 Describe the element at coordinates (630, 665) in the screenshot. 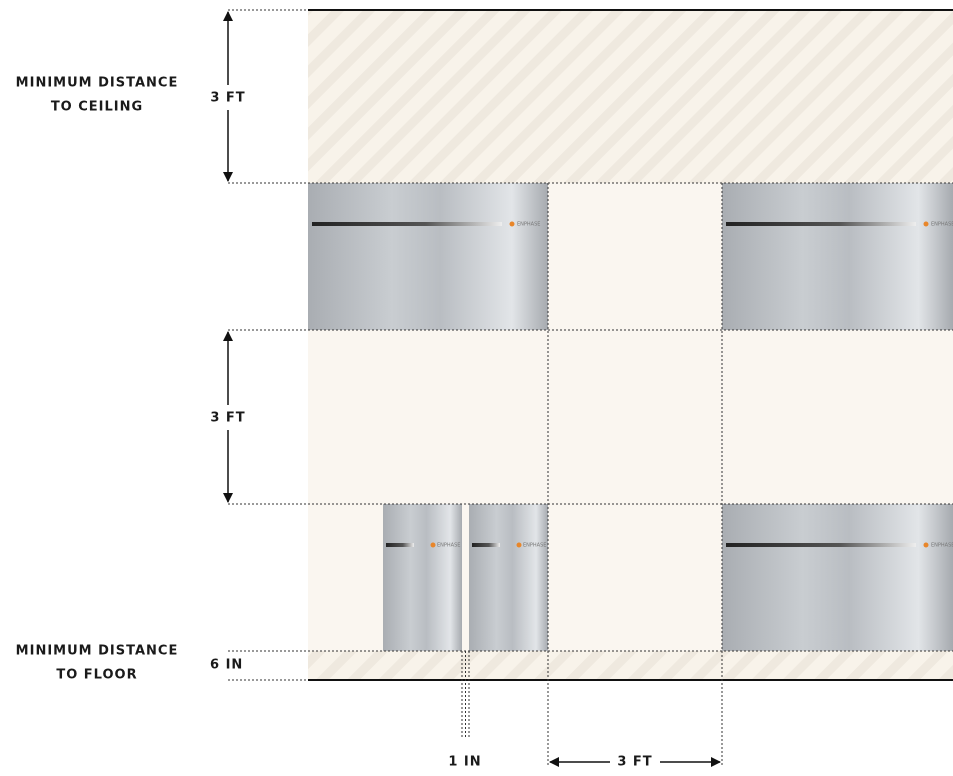

I see `floor-zone` at that location.